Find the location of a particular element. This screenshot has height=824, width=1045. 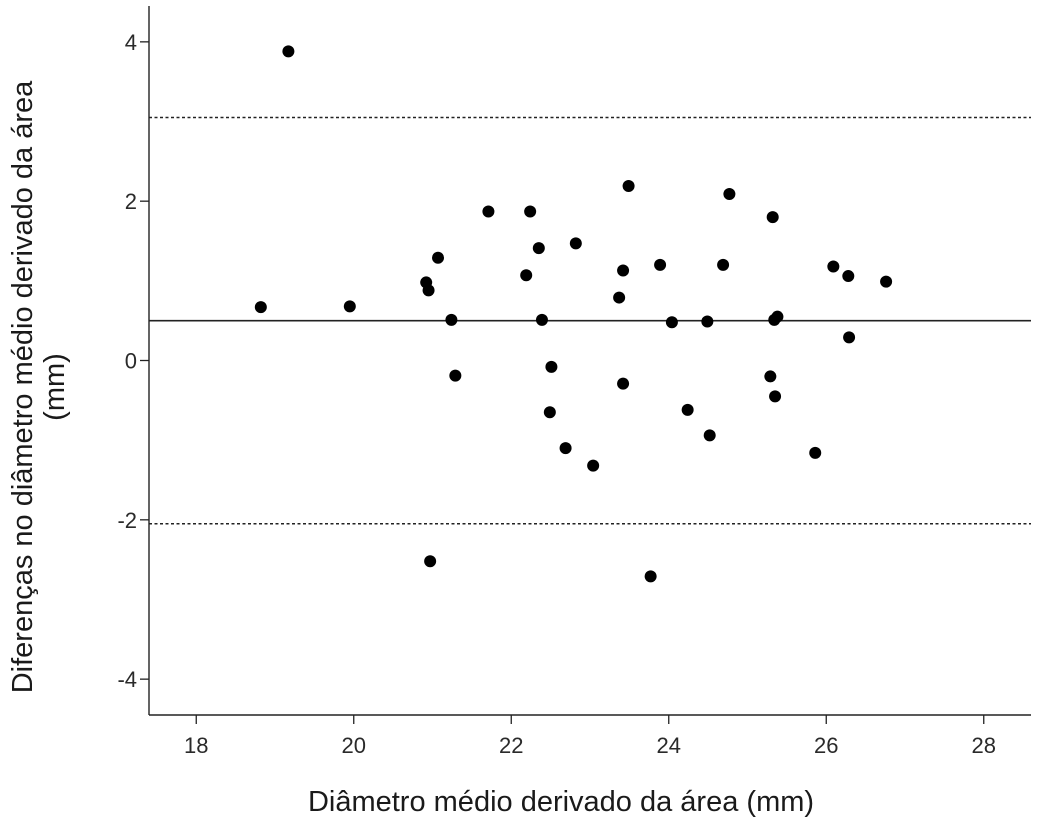

y-tick-label: -2 is located at coordinates (127, 520).